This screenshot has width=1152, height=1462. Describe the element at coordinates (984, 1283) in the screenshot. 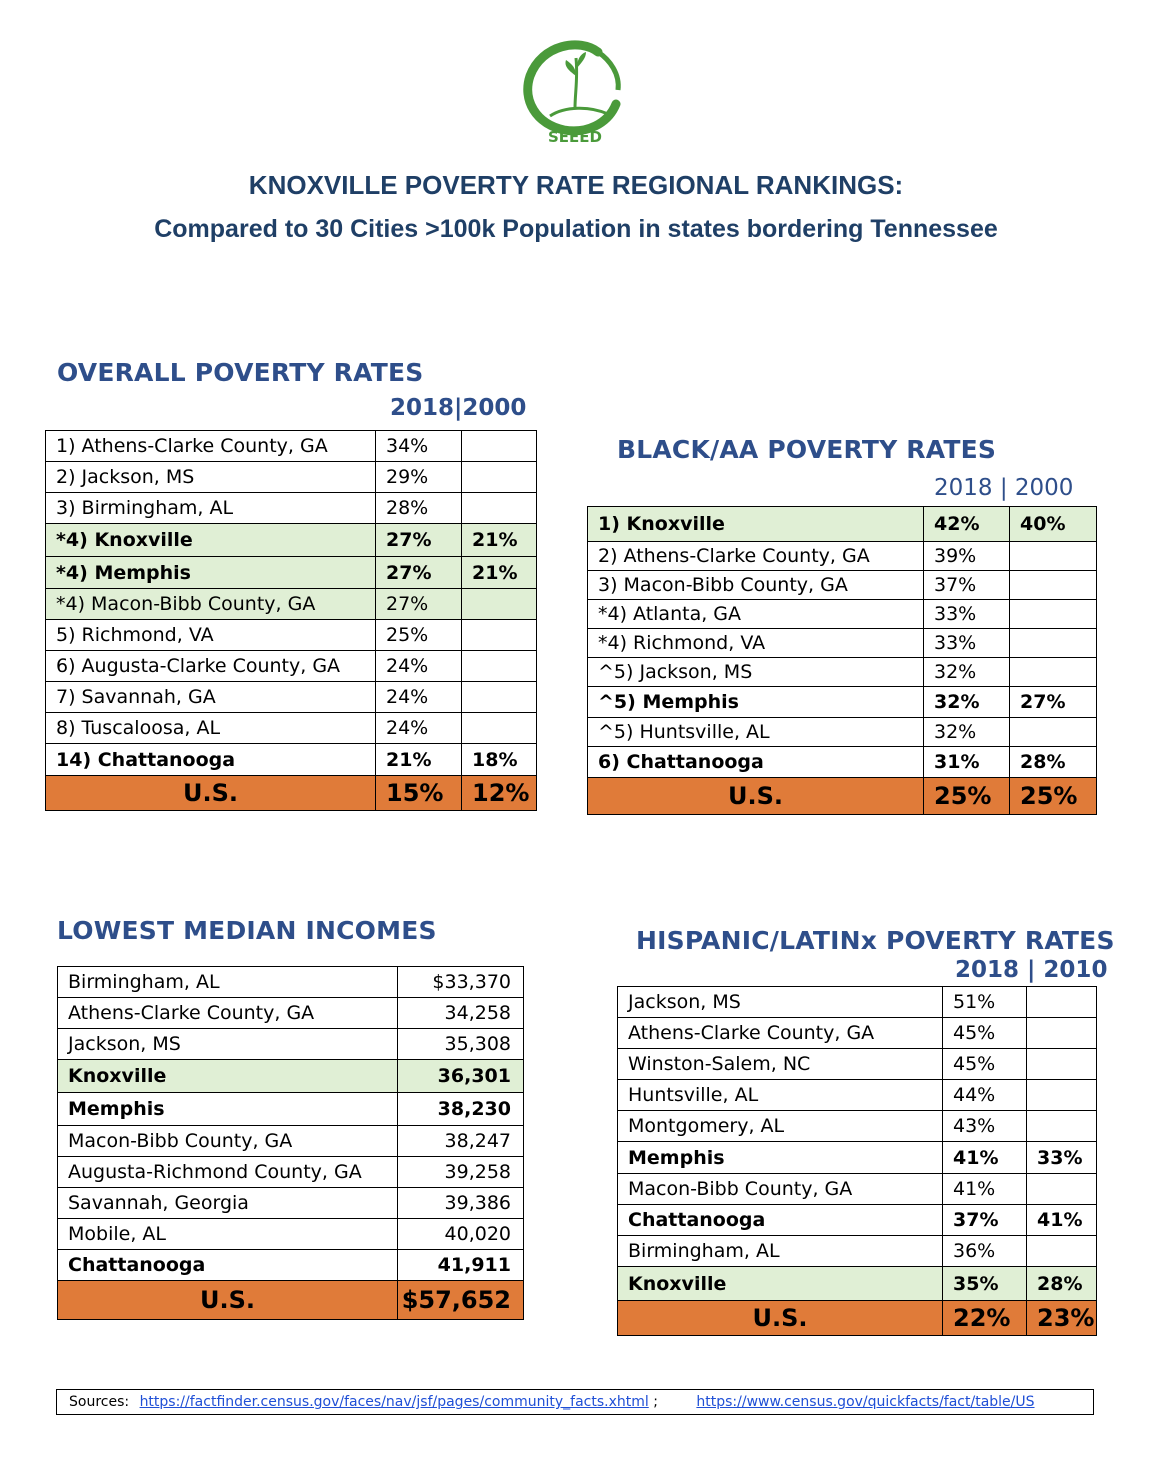

I see `row-value: 35%` at that location.